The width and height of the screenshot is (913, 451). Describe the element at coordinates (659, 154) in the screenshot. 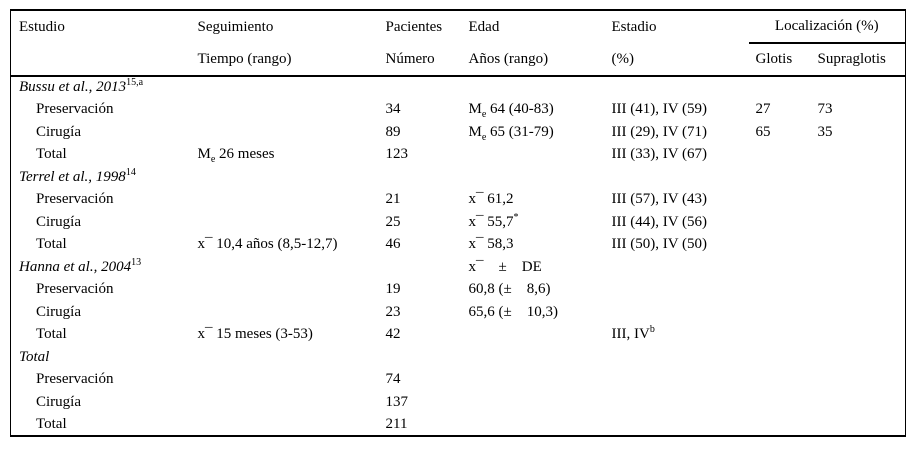

I see `cell: III (33), IV (67)` at that location.